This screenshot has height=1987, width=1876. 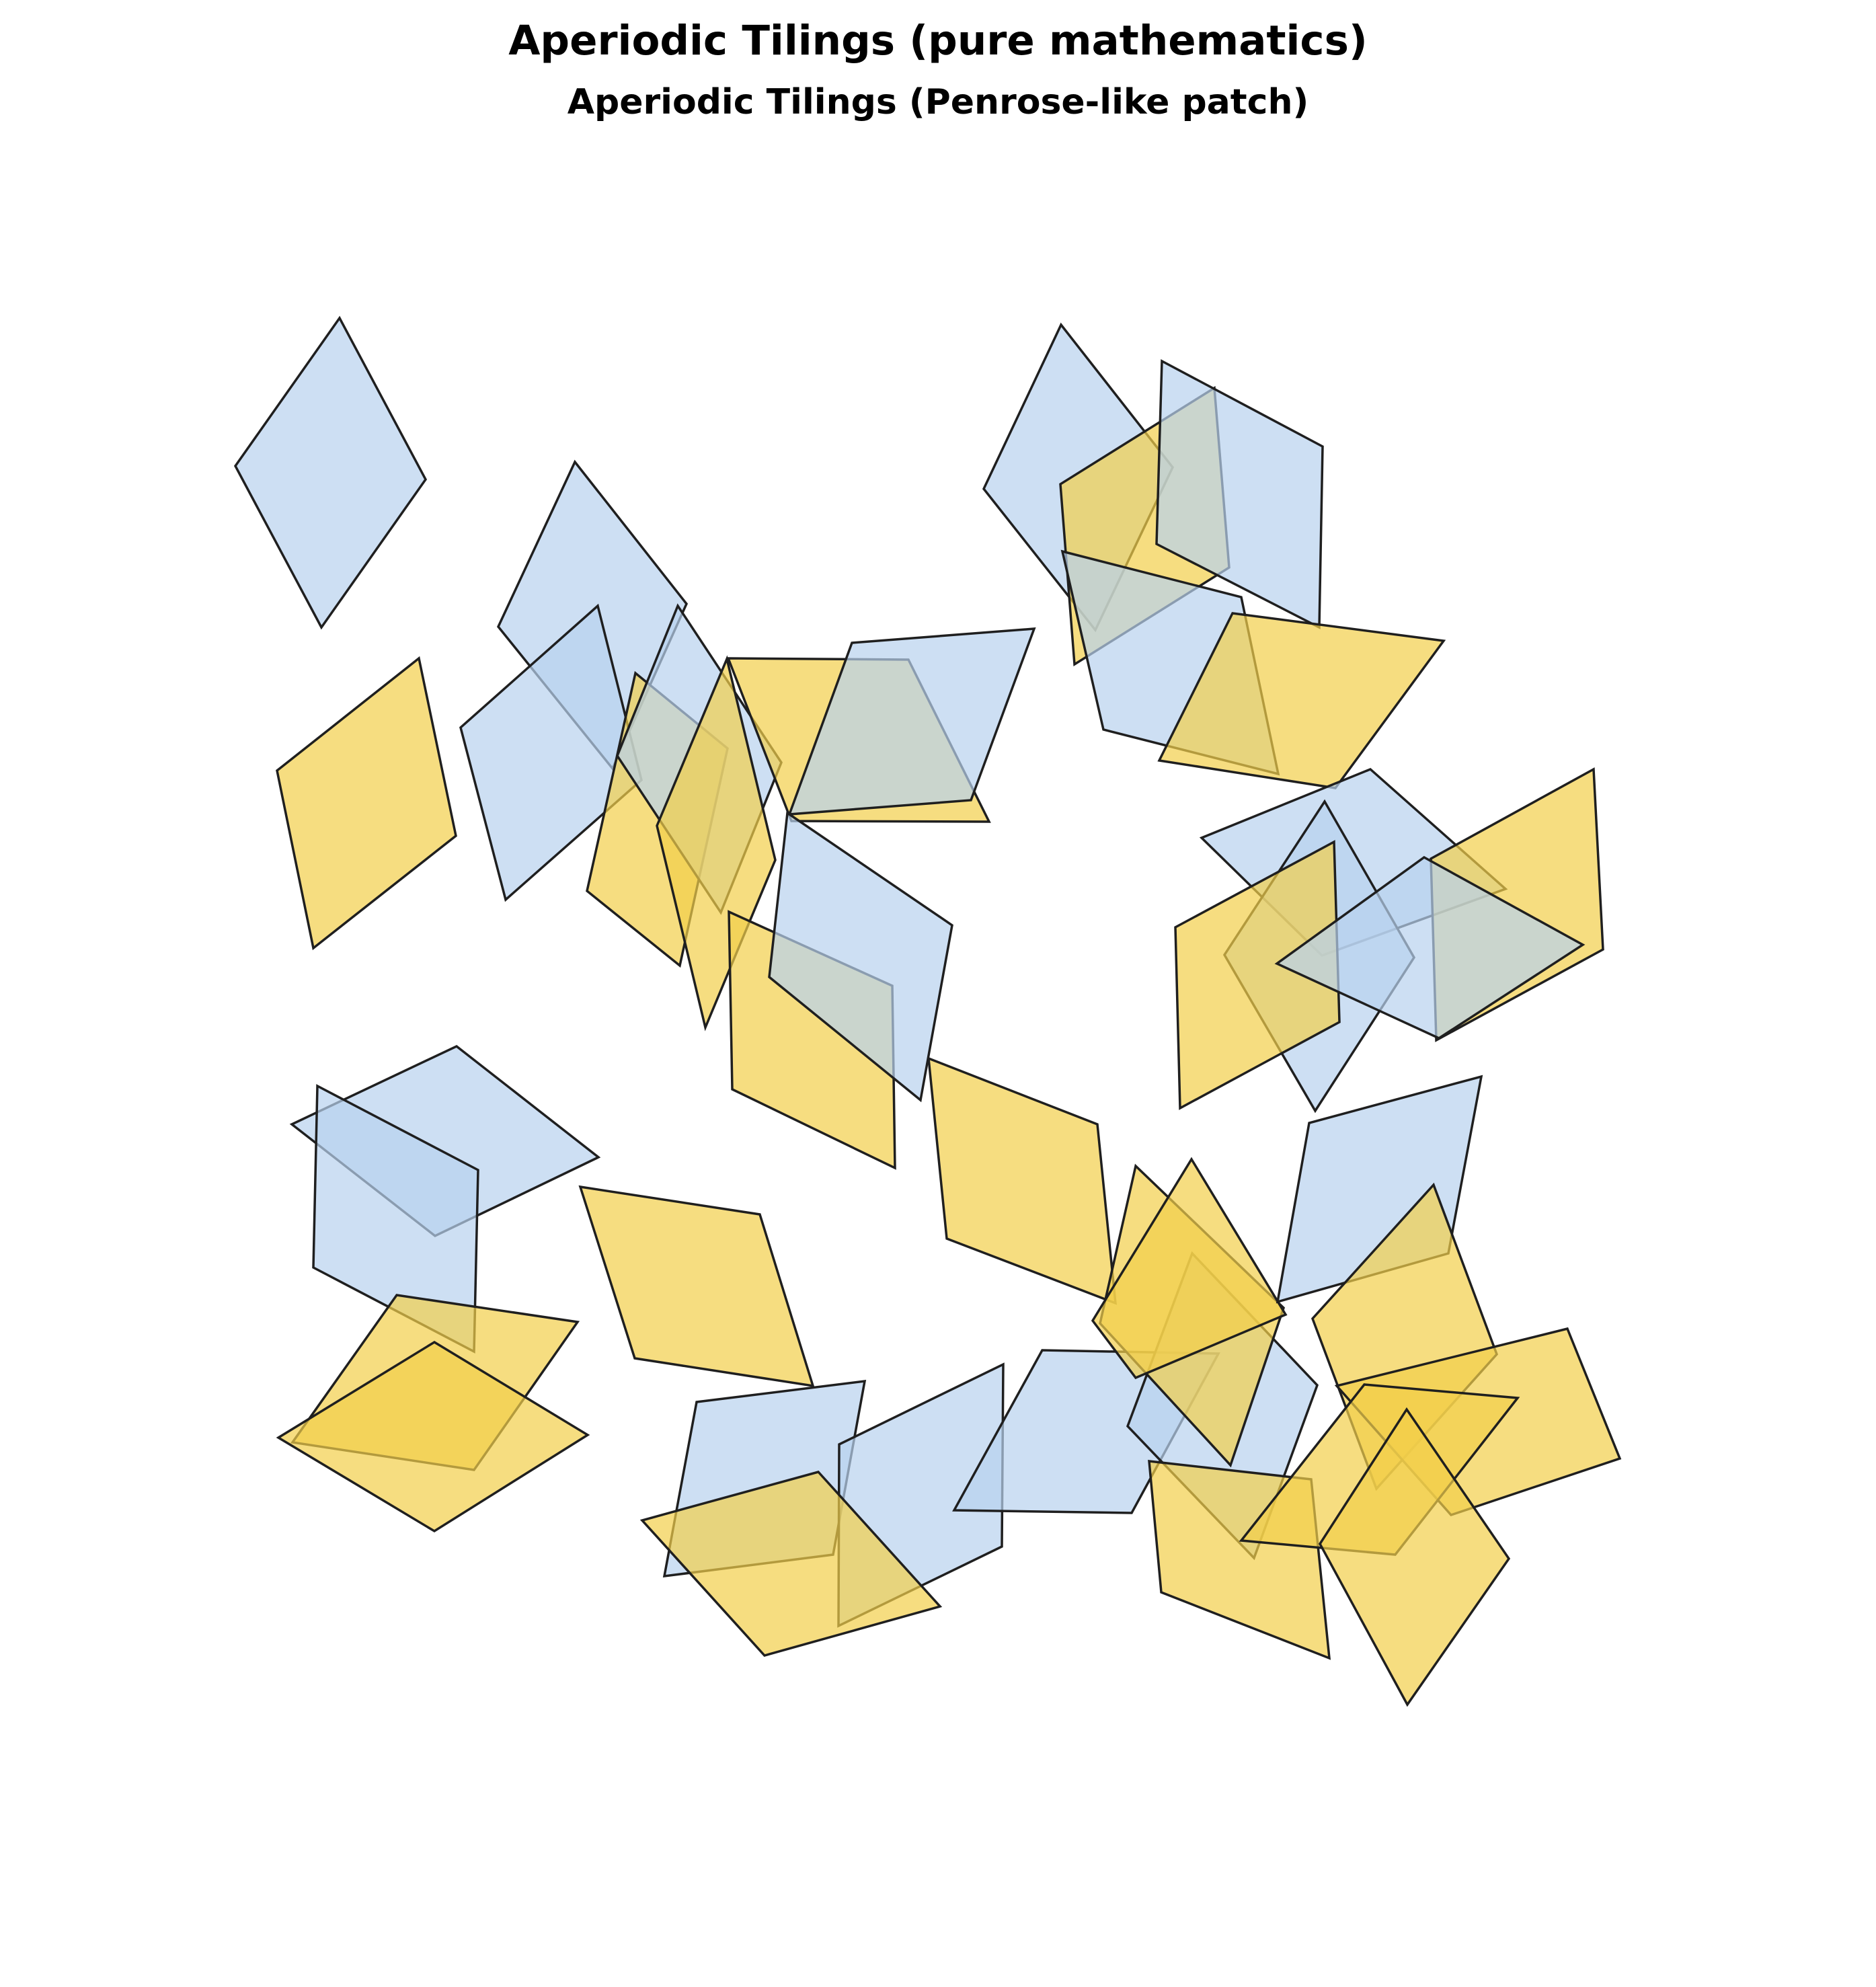 What do you see at coordinates (938, 41) in the screenshot?
I see `figure-suptitle: Aperiodic Tilings (pure mathematics)` at bounding box center [938, 41].